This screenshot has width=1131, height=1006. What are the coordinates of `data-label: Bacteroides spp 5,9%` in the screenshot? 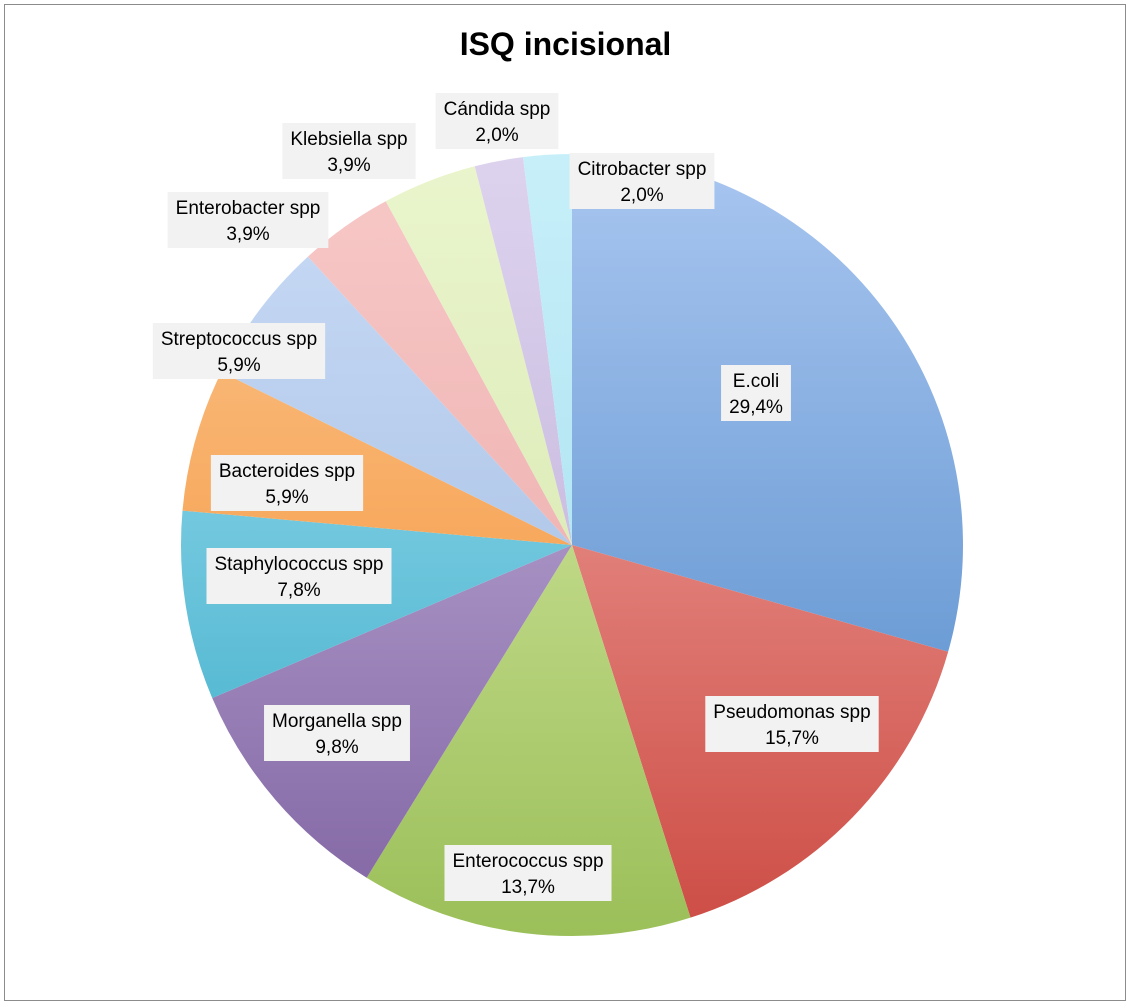 It's located at (287, 483).